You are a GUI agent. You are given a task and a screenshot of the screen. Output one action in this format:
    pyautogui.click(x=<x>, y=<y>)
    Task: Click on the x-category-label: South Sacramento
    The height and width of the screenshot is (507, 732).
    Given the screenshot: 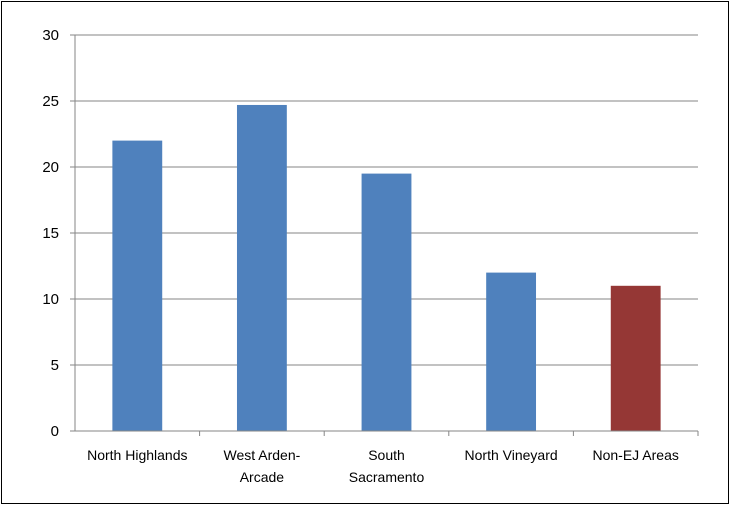 What is the action you would take?
    pyautogui.click(x=387, y=466)
    